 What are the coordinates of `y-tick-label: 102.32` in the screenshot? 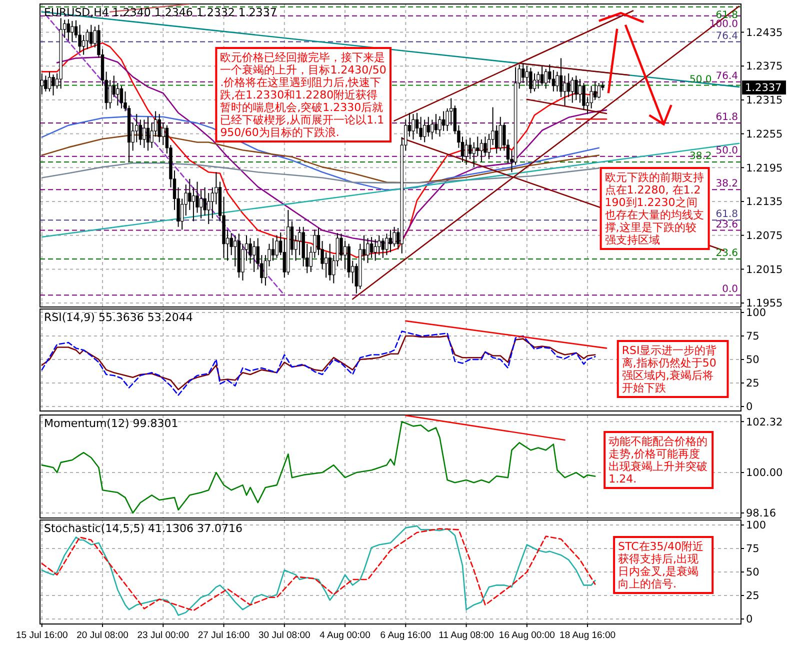 It's located at (764, 422).